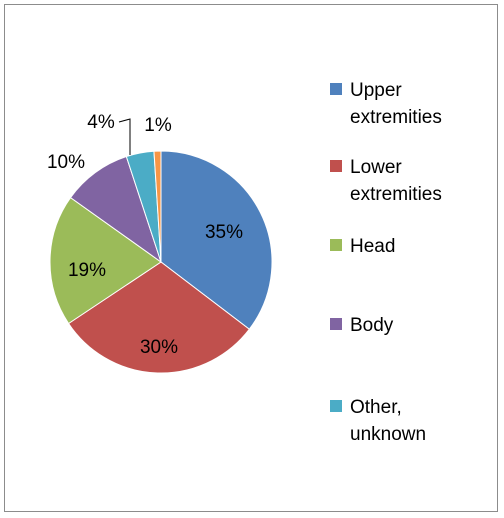 The width and height of the screenshot is (504, 518). What do you see at coordinates (373, 246) in the screenshot?
I see `legend-label-head: Head` at bounding box center [373, 246].